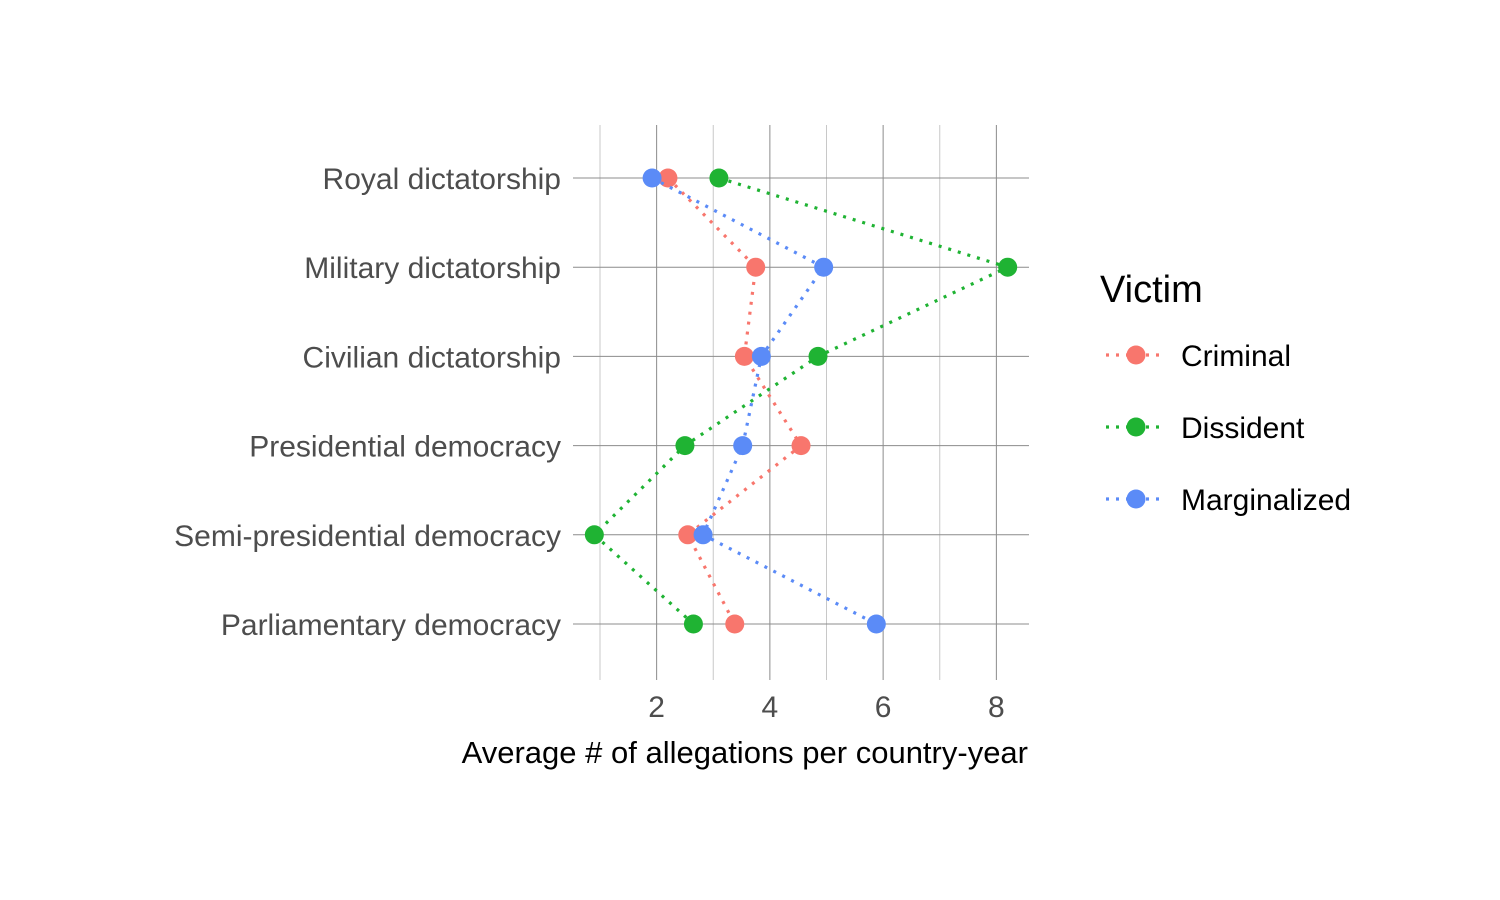  What do you see at coordinates (1266, 500) in the screenshot?
I see `legend-label: Marginalized` at bounding box center [1266, 500].